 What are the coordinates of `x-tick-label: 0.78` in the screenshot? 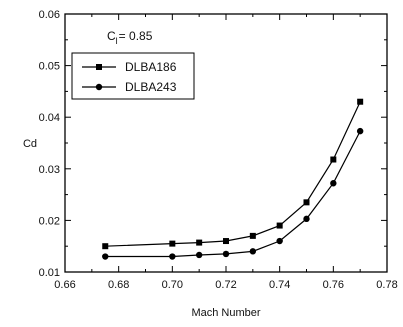 It's located at (386, 285).